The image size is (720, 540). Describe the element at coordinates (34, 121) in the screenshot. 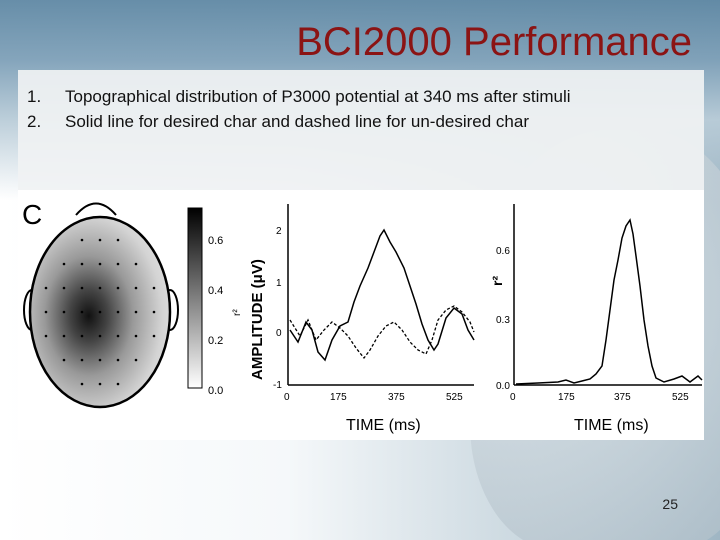

I see `bullet-number: 2.` at that location.